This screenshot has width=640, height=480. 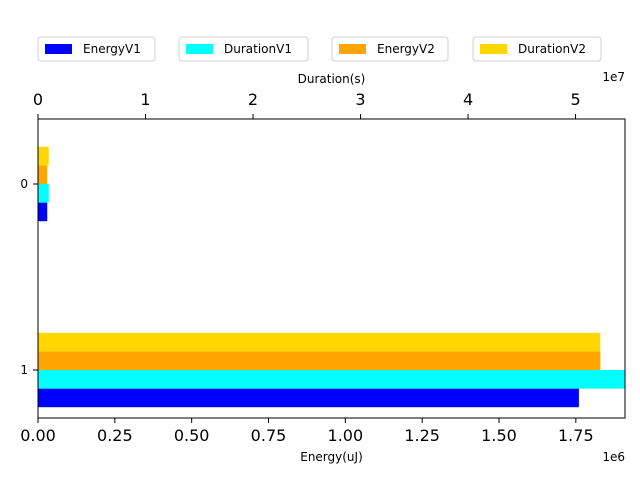 I want to click on legend-item-energyv2: EnergyV2, so click(x=390, y=49).